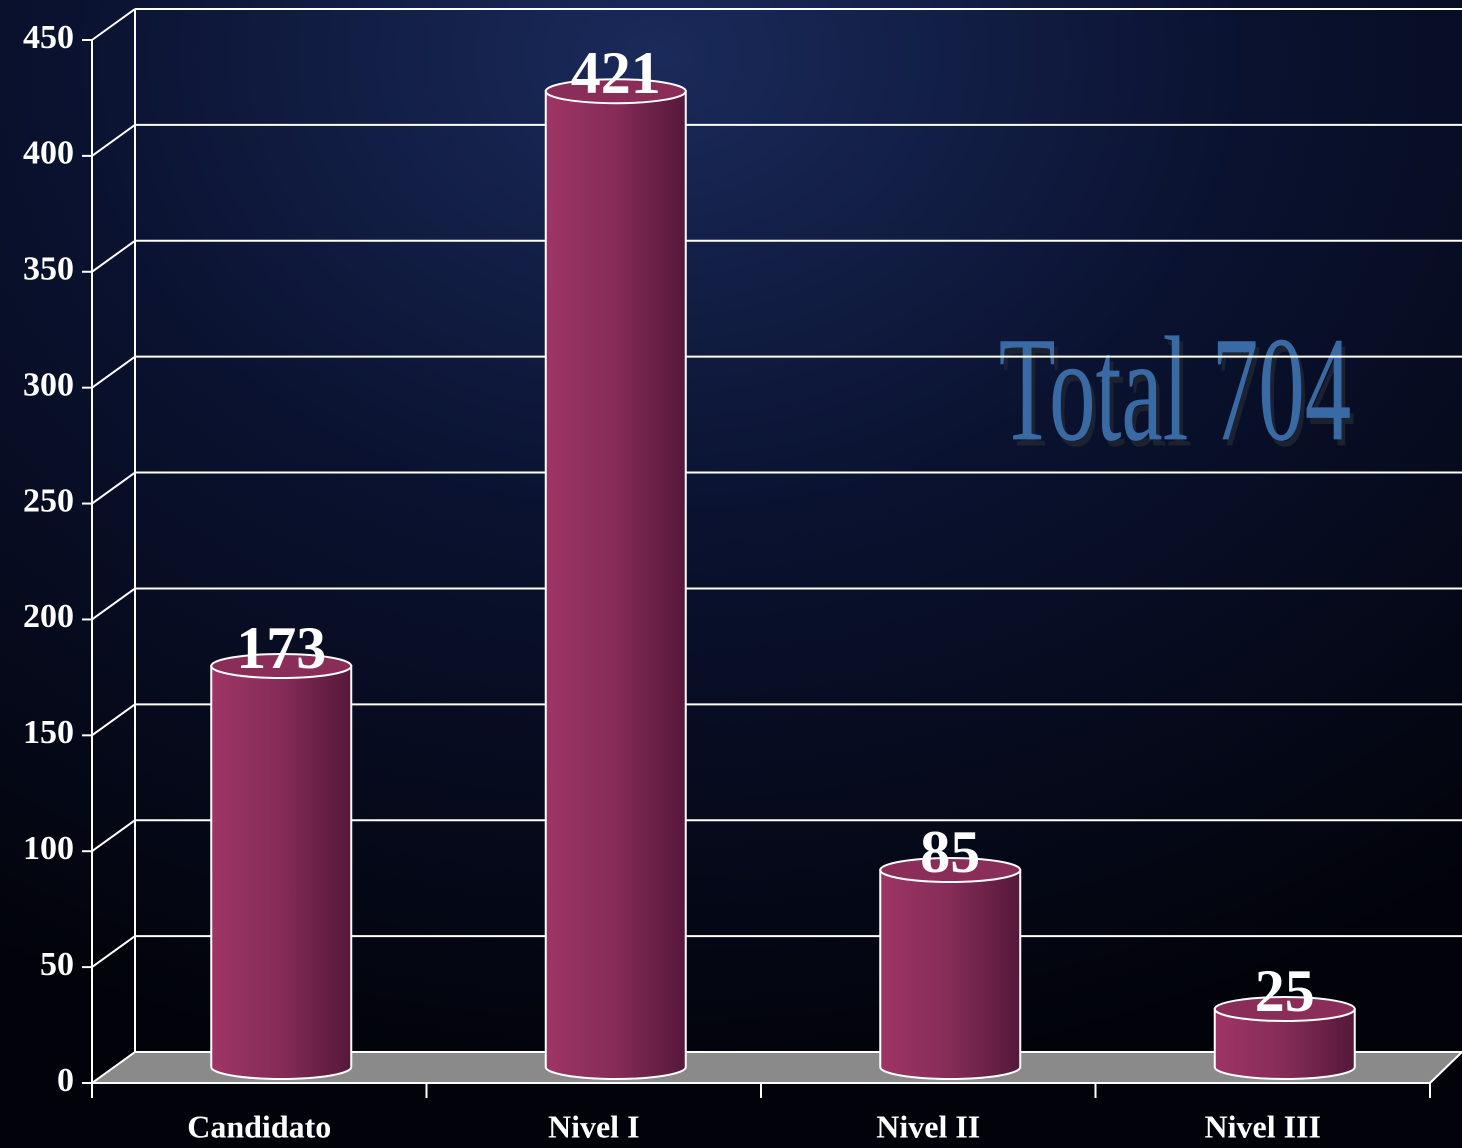  I want to click on y-tick-label: 300, so click(48, 384).